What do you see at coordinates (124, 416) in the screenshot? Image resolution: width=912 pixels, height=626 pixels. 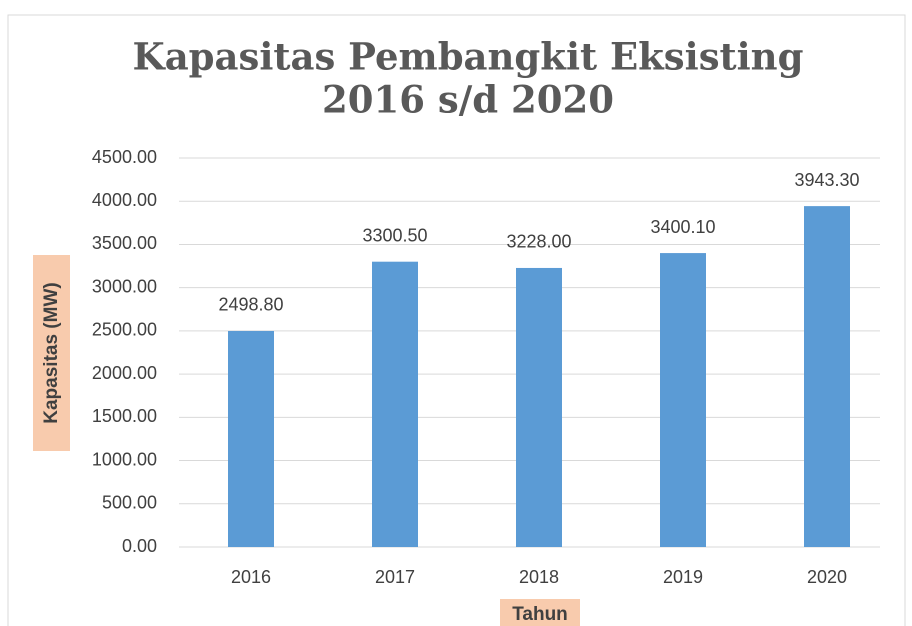 I see `y-tick-label: 1500.00` at bounding box center [124, 416].